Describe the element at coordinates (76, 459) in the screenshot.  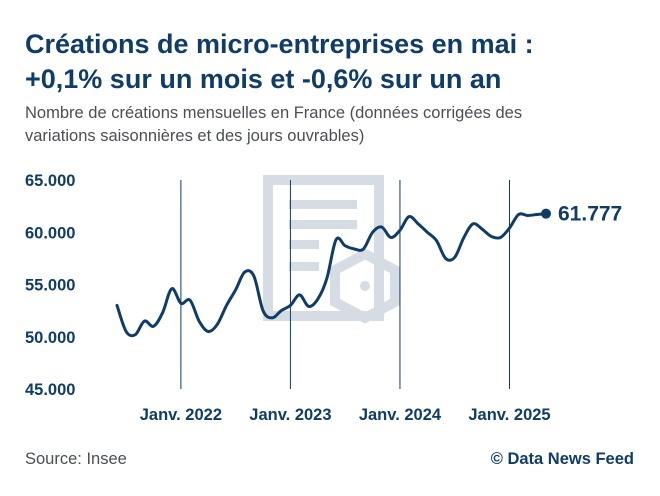
I see `source-note: Source: Insee` at that location.